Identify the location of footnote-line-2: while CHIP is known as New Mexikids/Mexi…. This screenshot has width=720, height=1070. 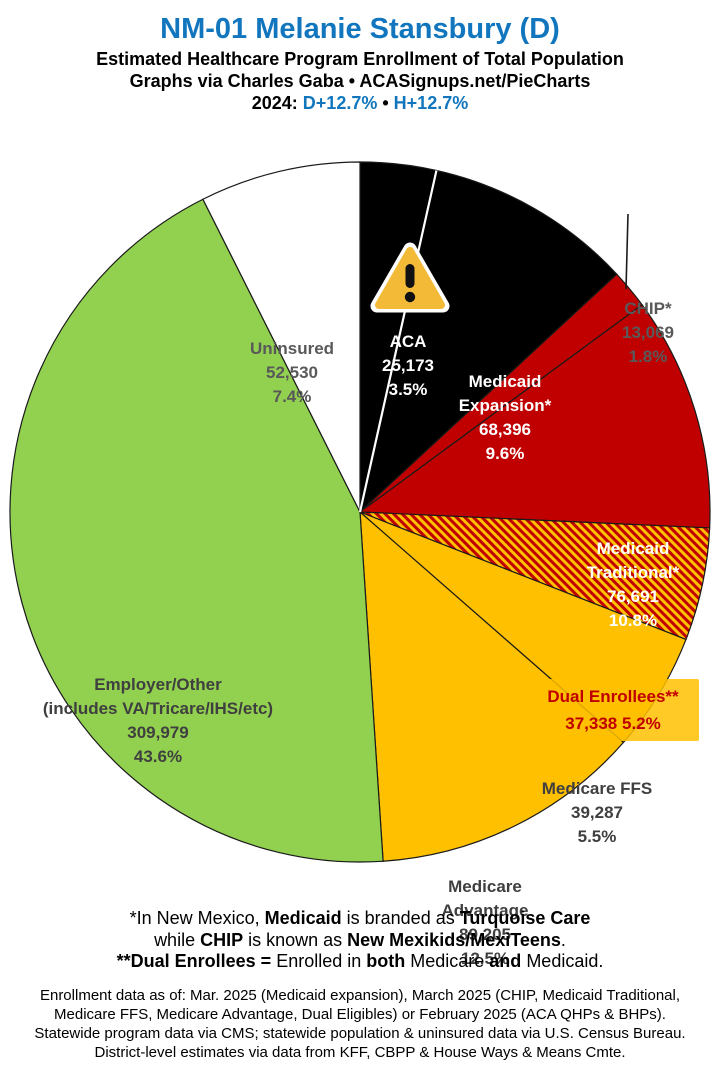
(360, 939).